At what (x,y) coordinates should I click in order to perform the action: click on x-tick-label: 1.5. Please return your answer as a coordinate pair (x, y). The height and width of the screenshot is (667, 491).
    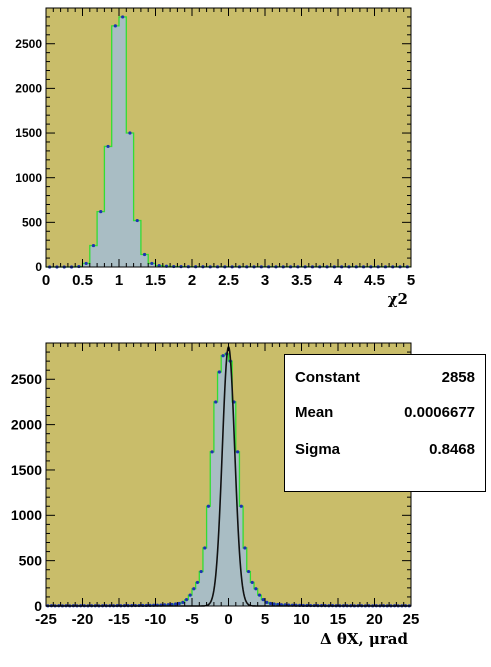
    Looking at the image, I should click on (155, 280).